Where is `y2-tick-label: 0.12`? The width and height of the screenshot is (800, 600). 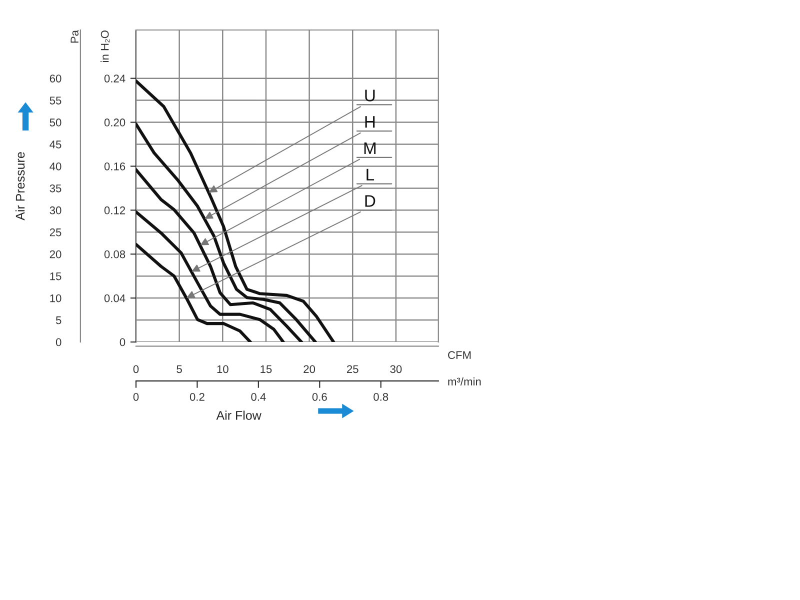 y2-tick-label: 0.12 is located at coordinates (115, 210).